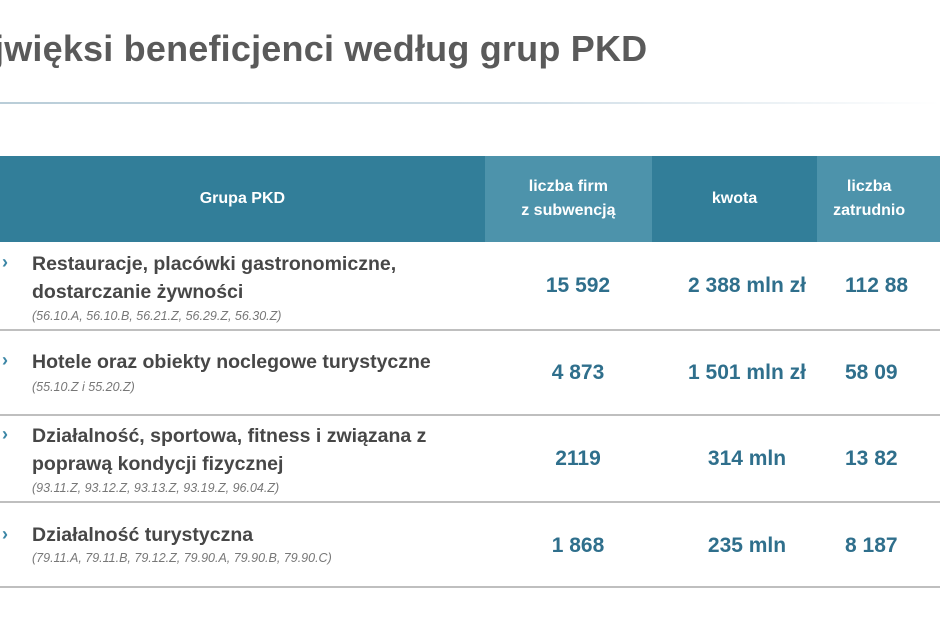  I want to click on column-header-group-label: Grupa PKD, so click(242, 198).